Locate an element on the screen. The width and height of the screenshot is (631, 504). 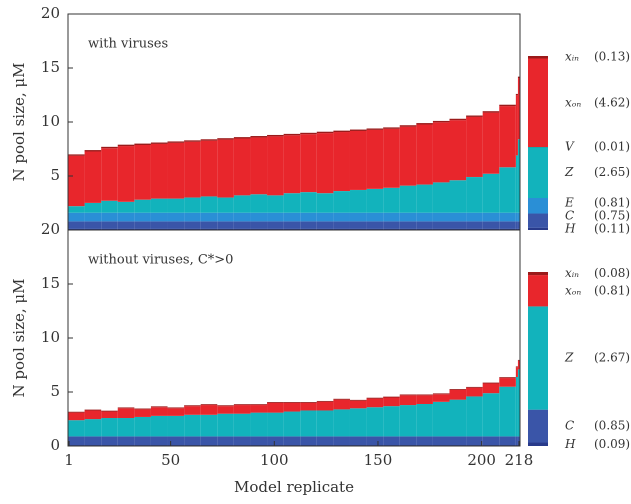
y-tick-label: 0 is located at coordinates (55, 445).